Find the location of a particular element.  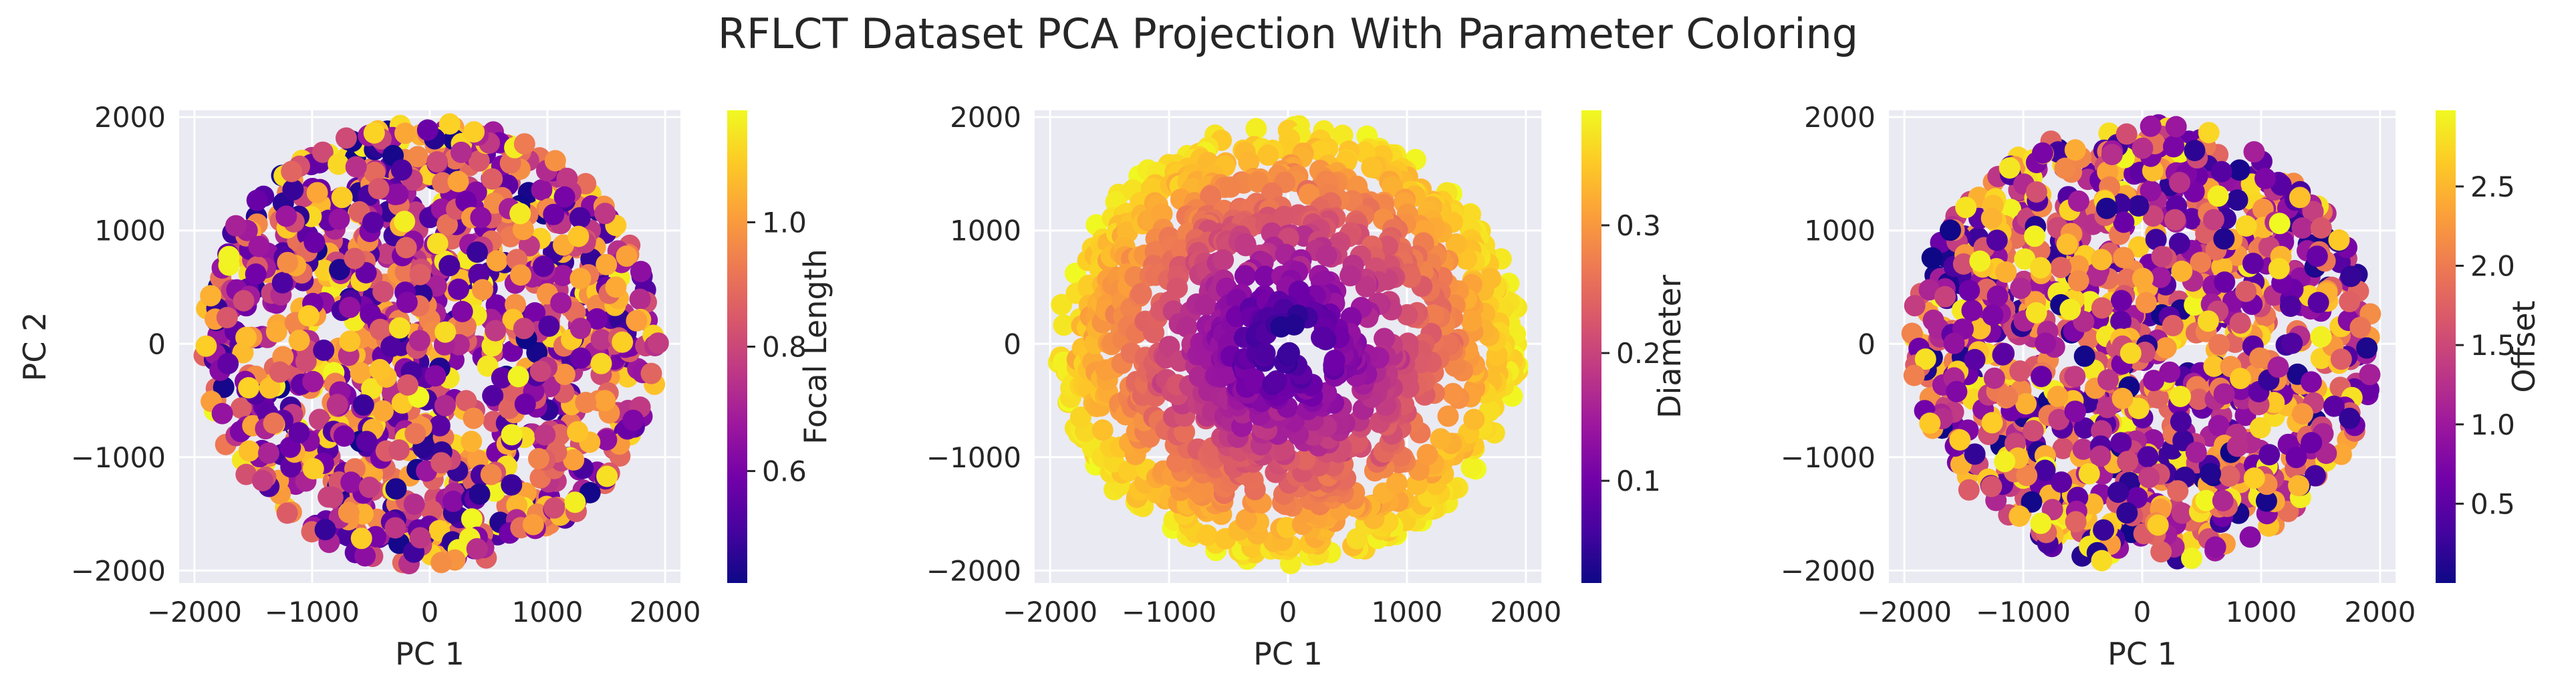

colorbar-label: Diameter is located at coordinates (1670, 347).